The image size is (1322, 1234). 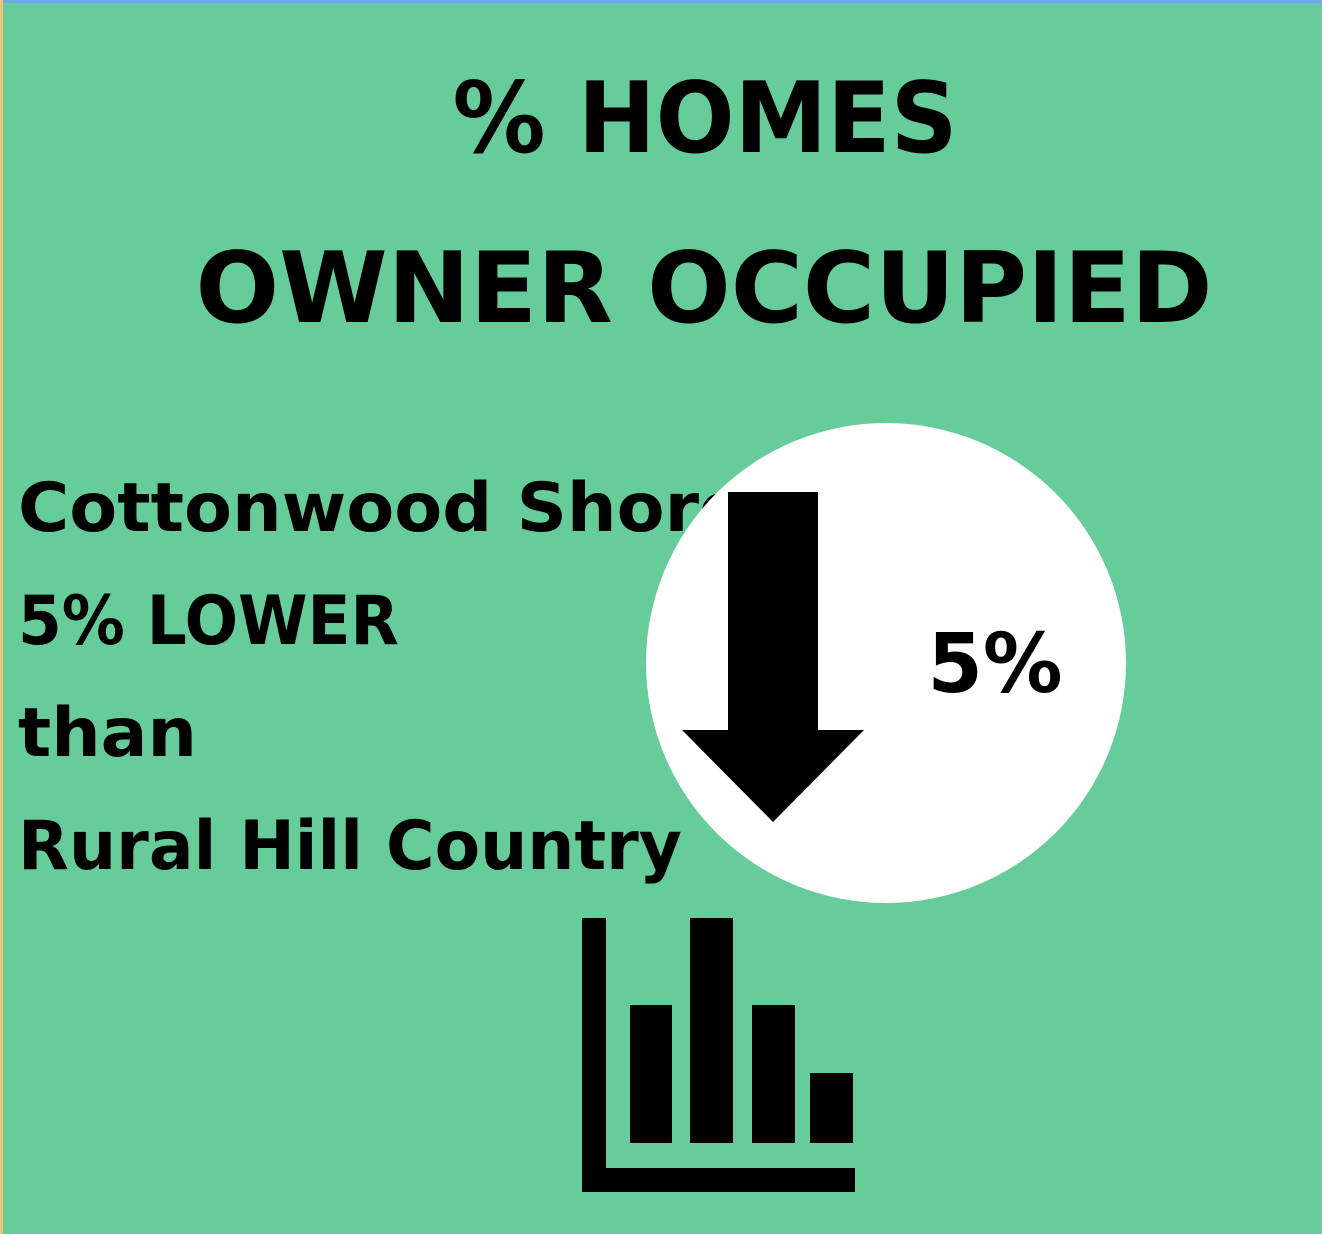 I want to click on title-line: % HOMES, so click(x=705, y=119).